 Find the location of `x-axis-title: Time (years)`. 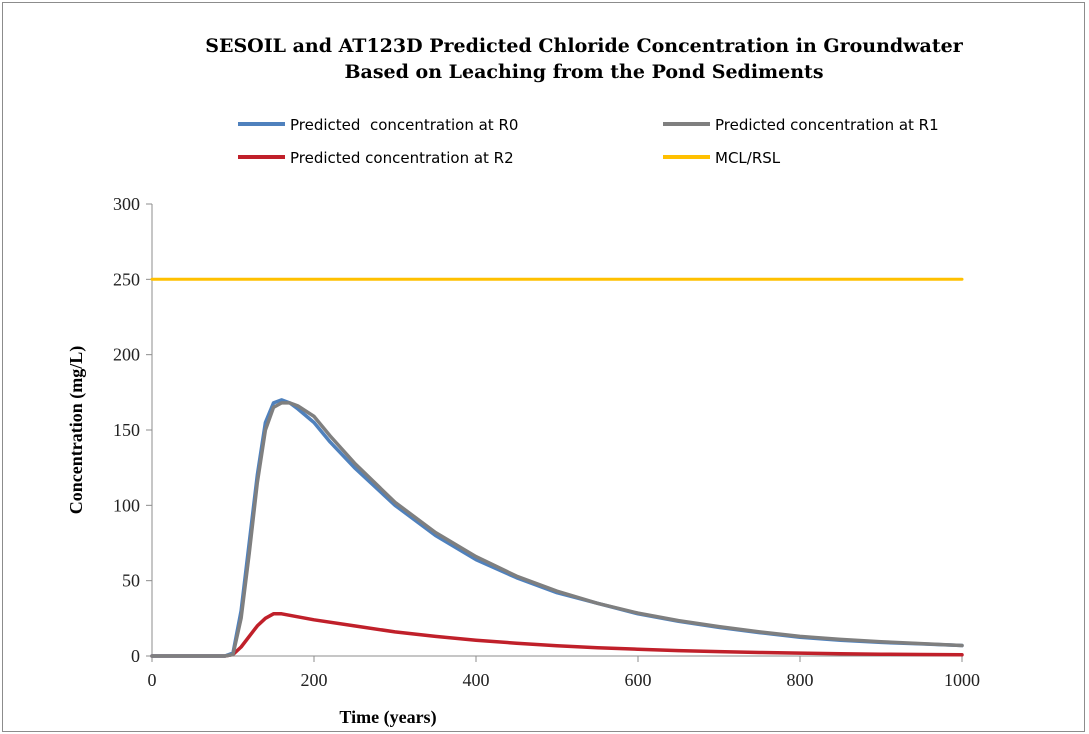

x-axis-title: Time (years) is located at coordinates (387, 717).